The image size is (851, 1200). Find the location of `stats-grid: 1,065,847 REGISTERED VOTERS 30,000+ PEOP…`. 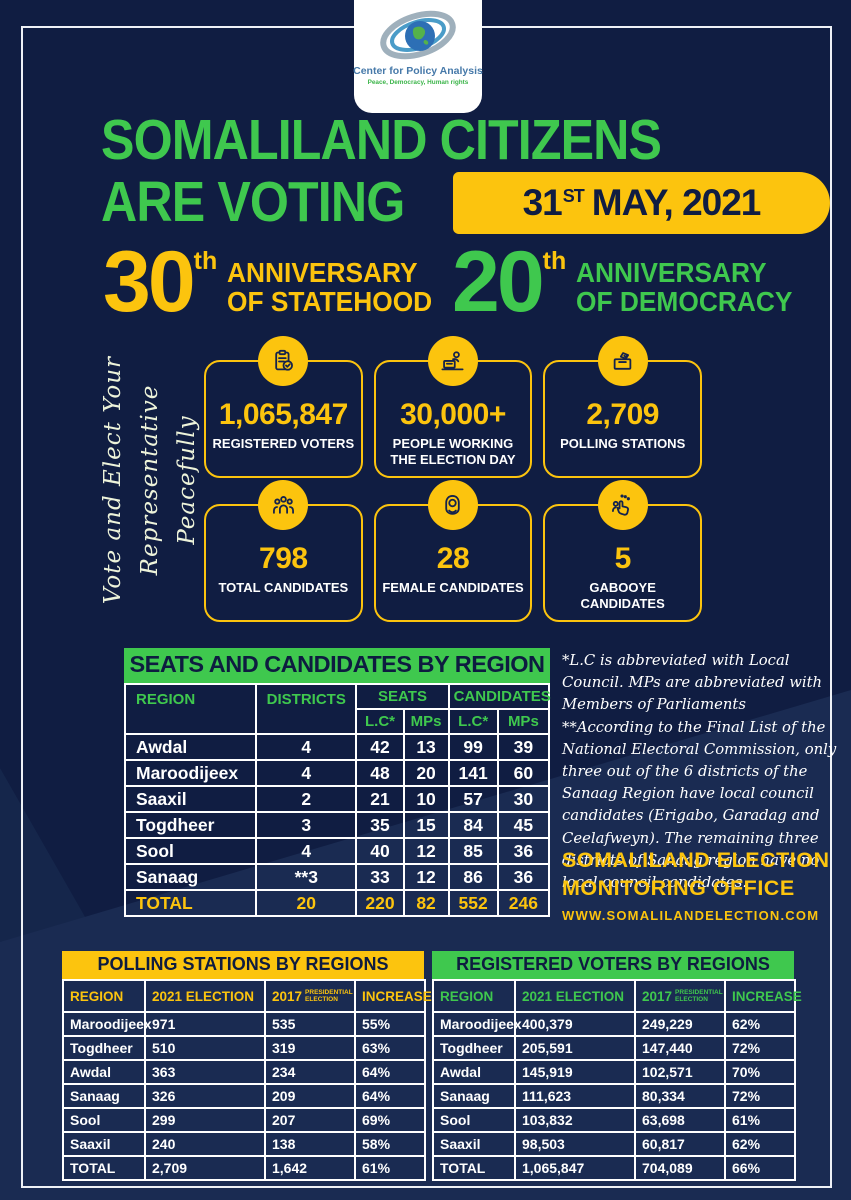

stats-grid: 1,065,847 REGISTERED VOTERS 30,000+ PEOP… is located at coordinates (453, 479).